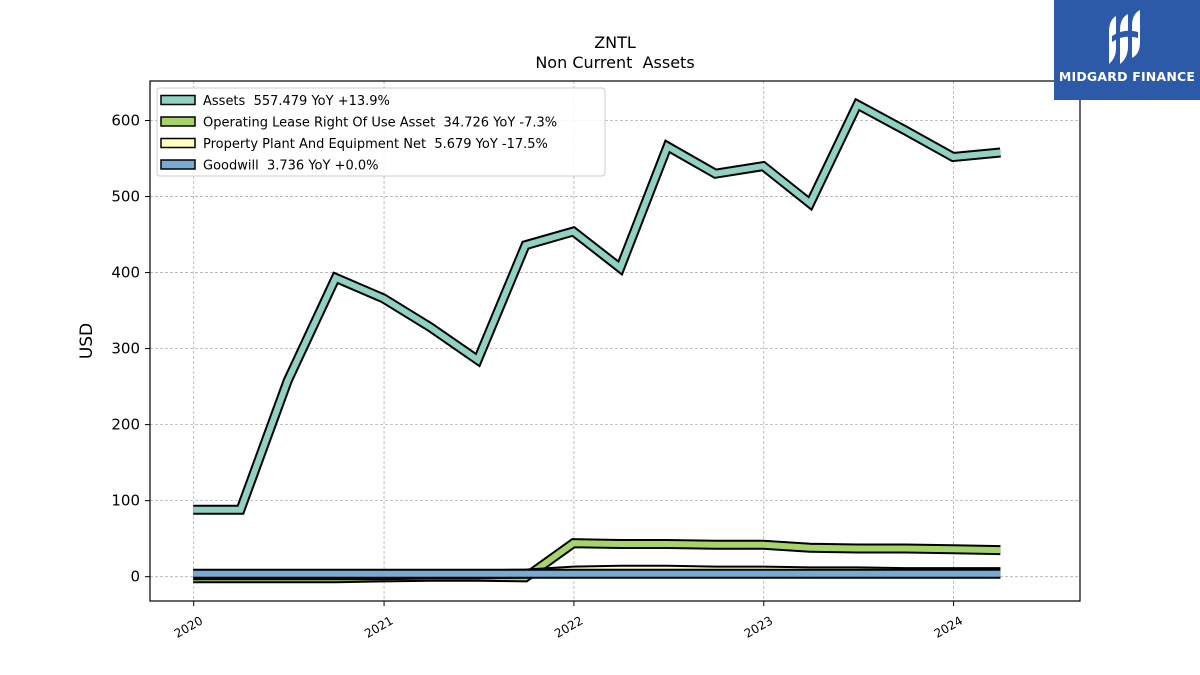 Image resolution: width=1200 pixels, height=675 pixels. What do you see at coordinates (125, 273) in the screenshot?
I see `y-tick-label: 400` at bounding box center [125, 273].